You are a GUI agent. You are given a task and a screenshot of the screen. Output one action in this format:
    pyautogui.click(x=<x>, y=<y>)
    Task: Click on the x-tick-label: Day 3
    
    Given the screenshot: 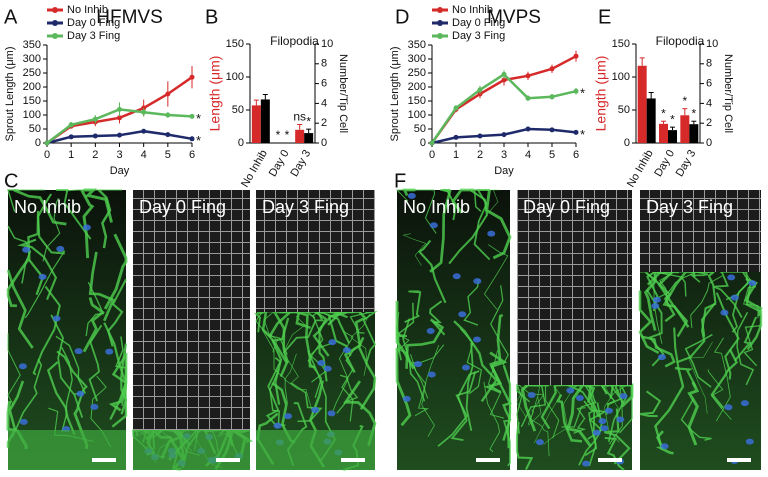 What is the action you would take?
    pyautogui.click(x=686, y=163)
    